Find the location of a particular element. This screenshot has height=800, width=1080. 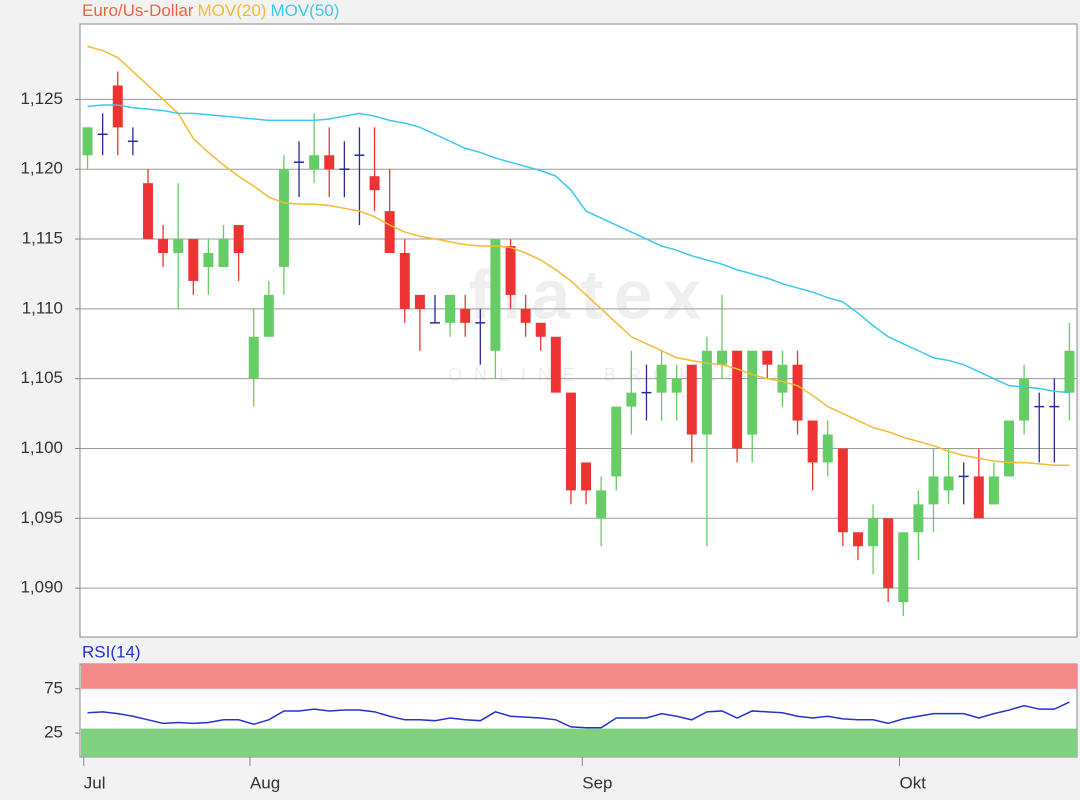

x-tick-label: Jul is located at coordinates (95, 782).